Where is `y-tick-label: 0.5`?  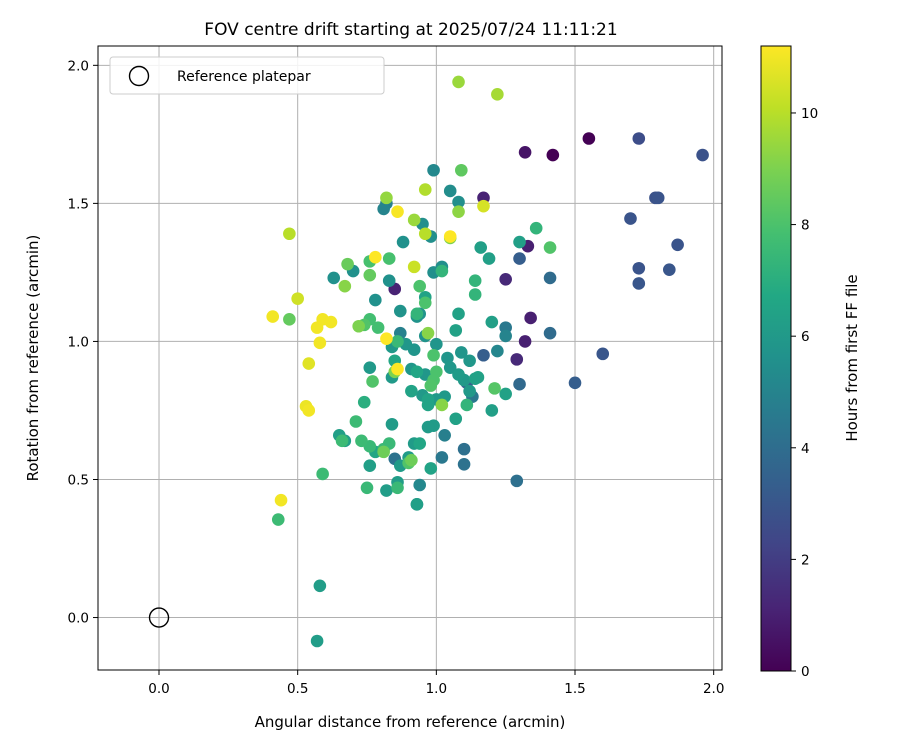
y-tick-label: 0.5 is located at coordinates (78, 480).